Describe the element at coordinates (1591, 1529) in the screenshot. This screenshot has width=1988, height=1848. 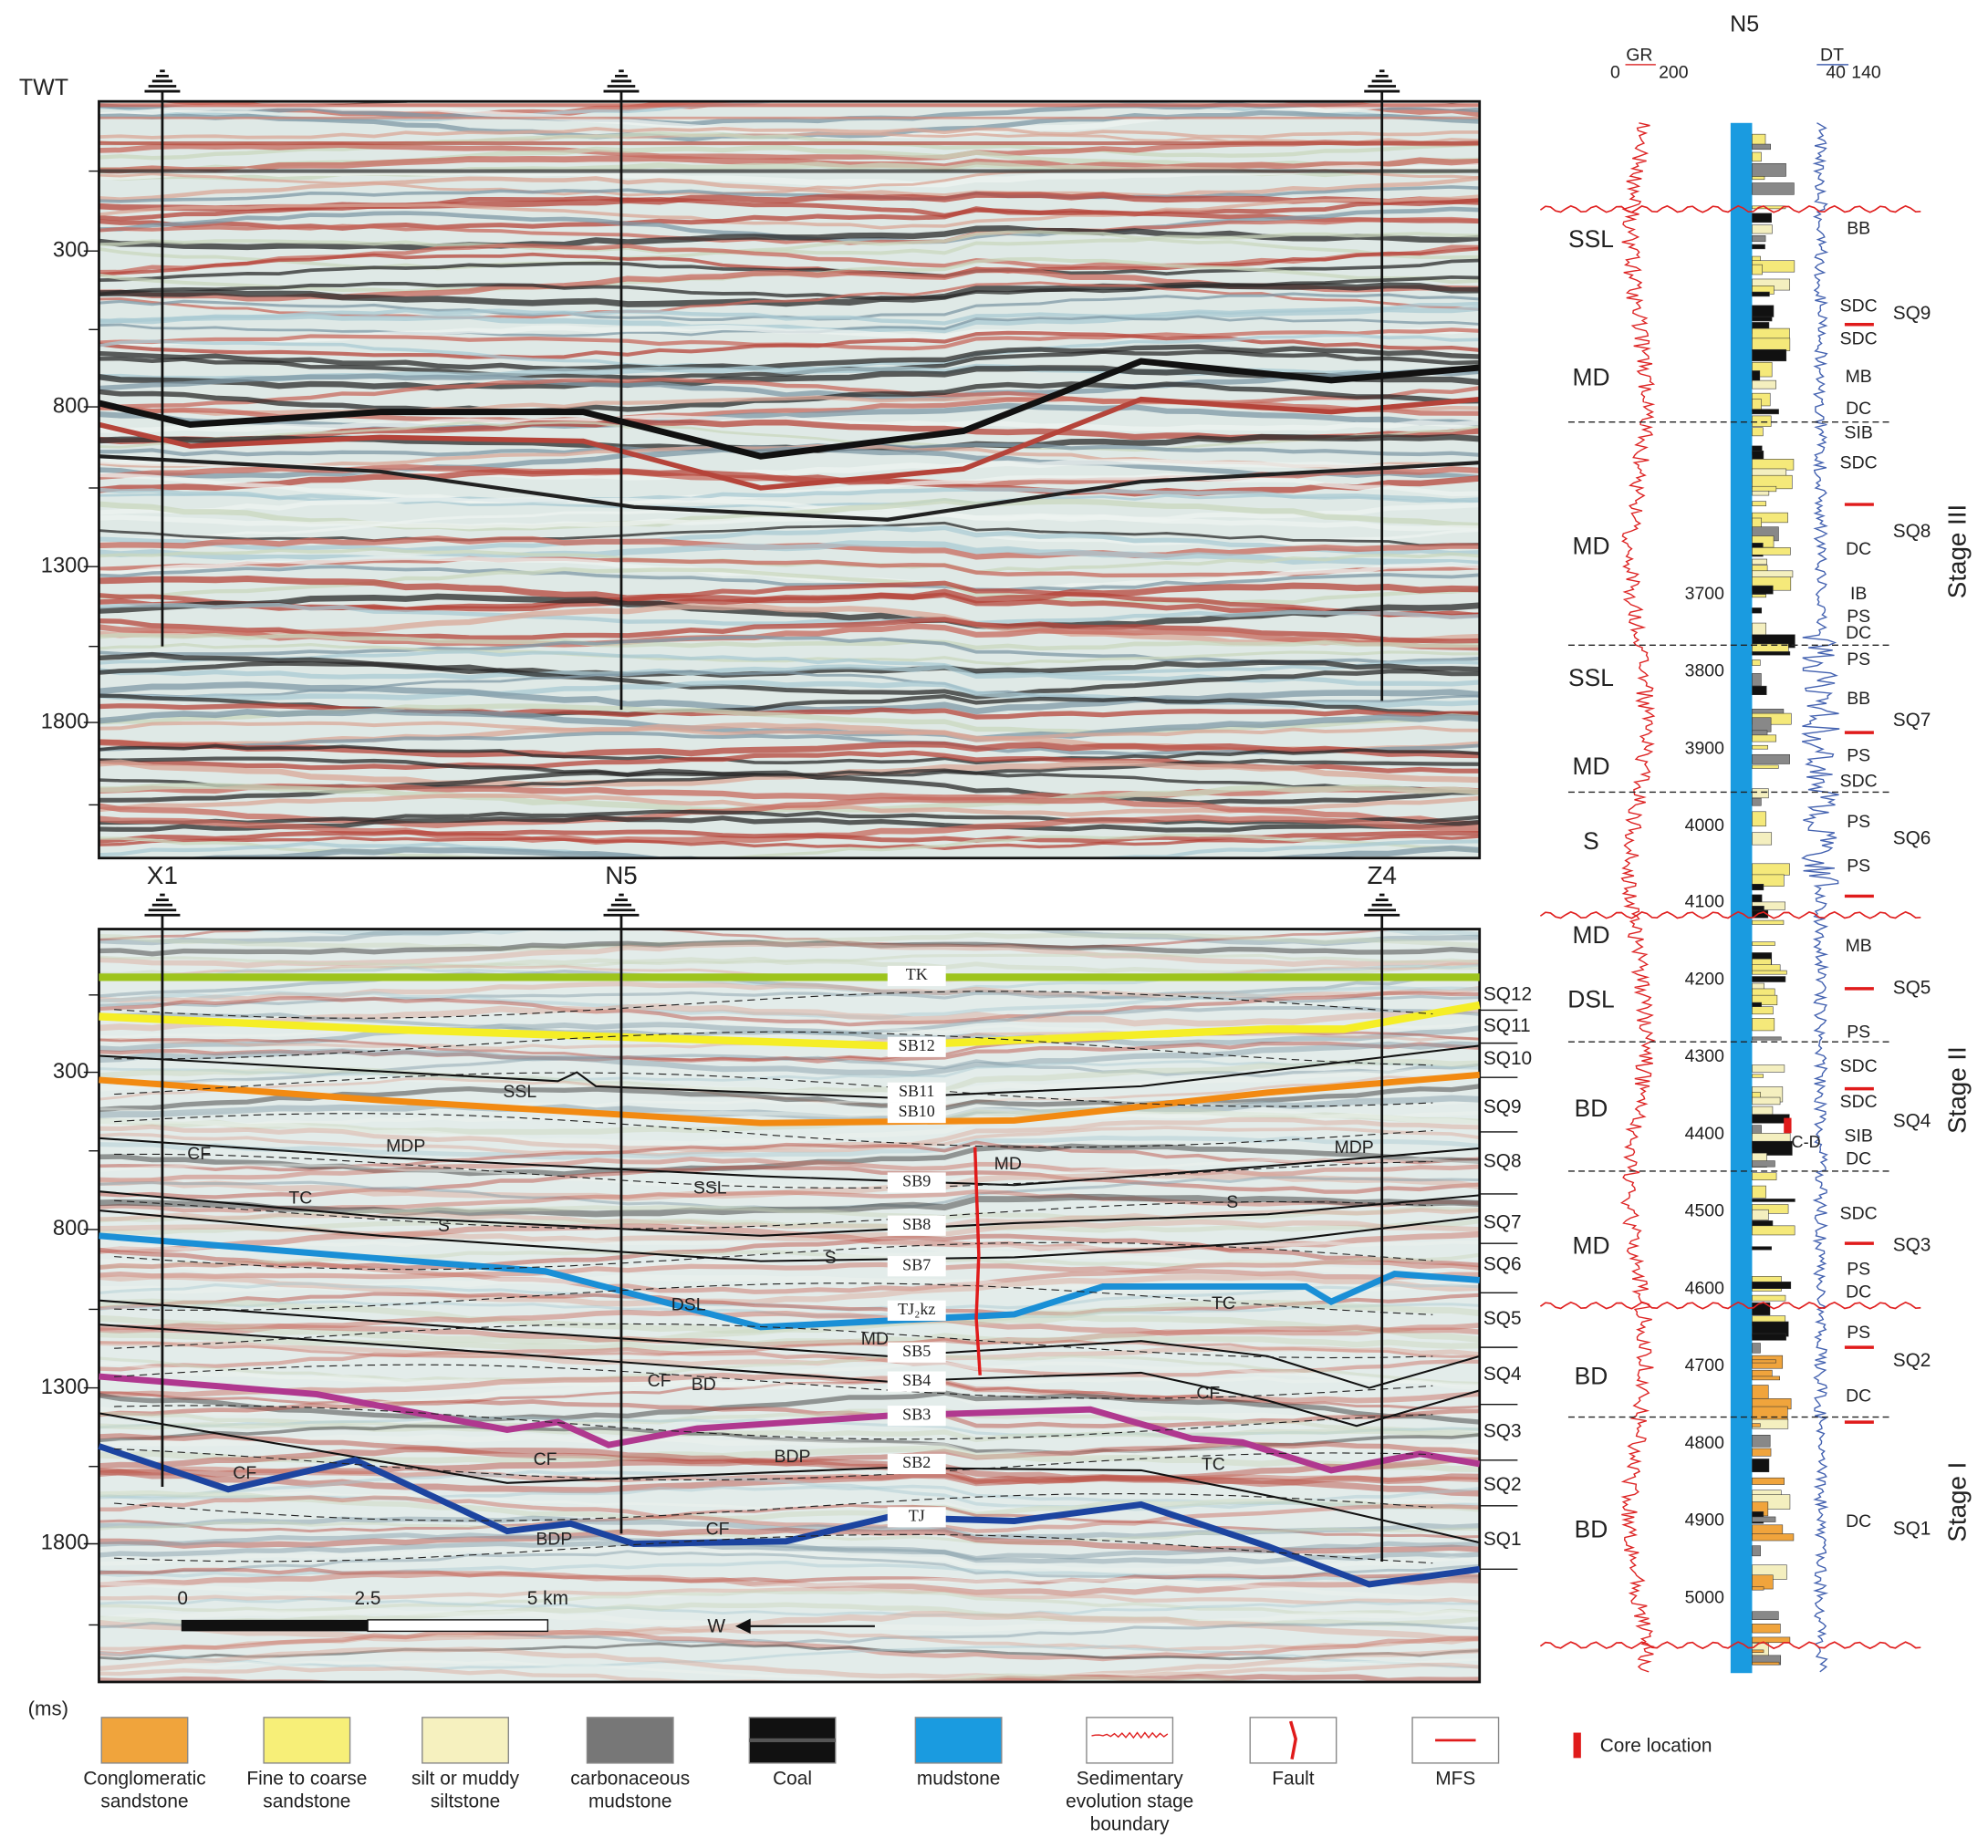
I see `facies-label: BD` at that location.